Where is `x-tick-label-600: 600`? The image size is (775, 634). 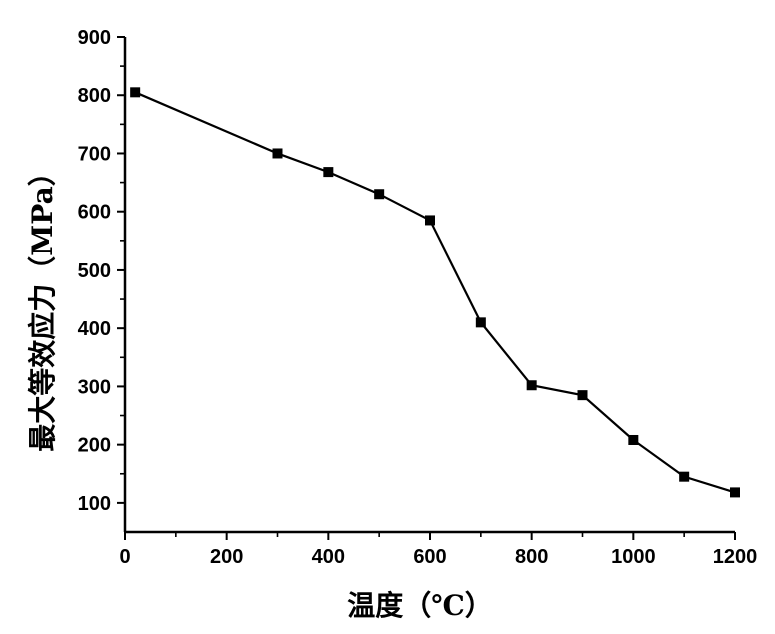 x-tick-label-600: 600 is located at coordinates (429, 557).